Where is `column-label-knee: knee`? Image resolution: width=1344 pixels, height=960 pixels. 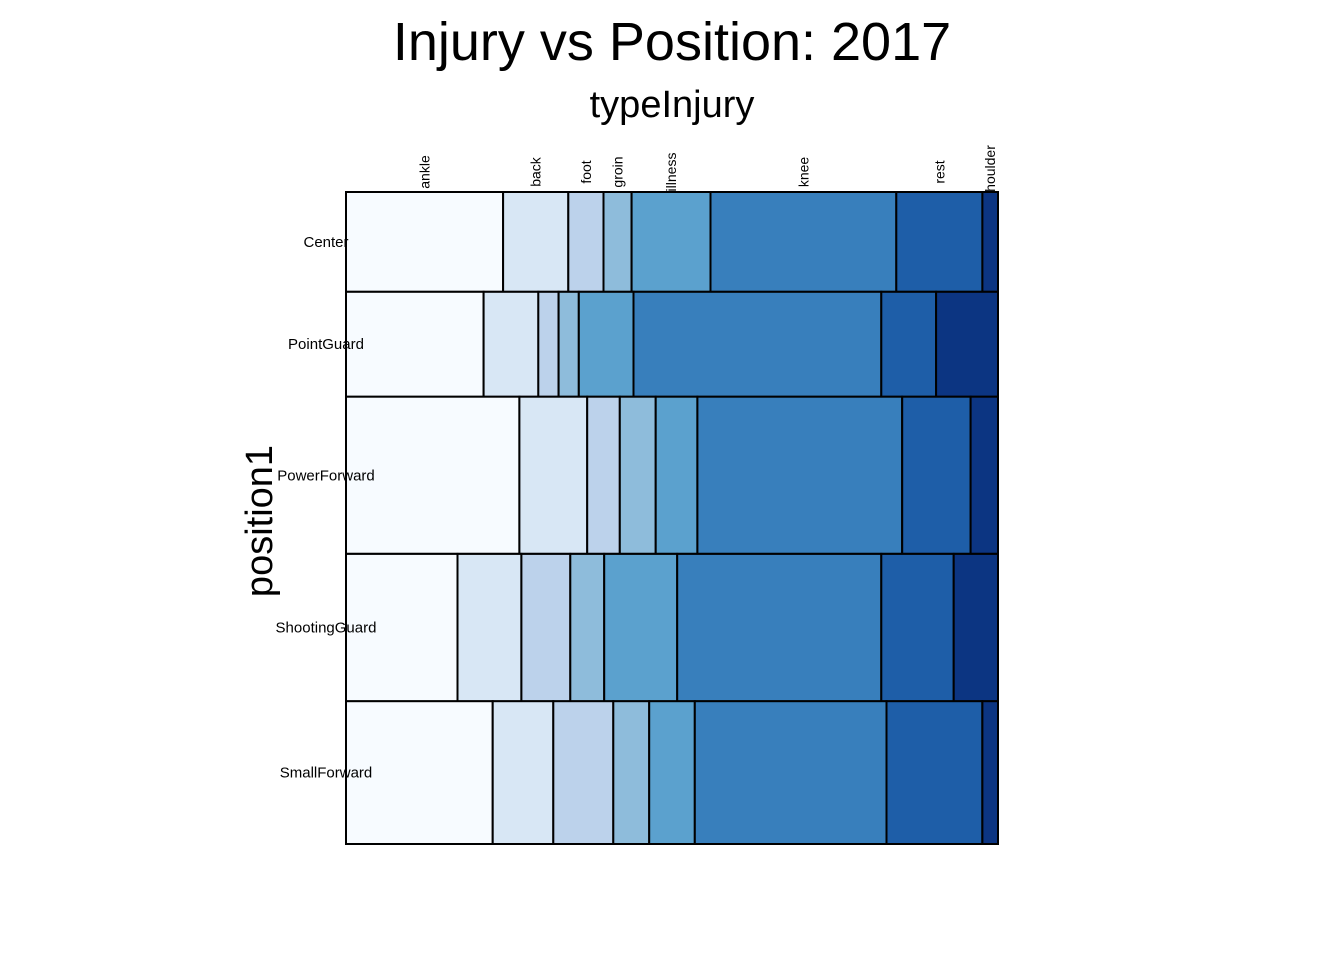 column-label-knee: knee is located at coordinates (803, 172).